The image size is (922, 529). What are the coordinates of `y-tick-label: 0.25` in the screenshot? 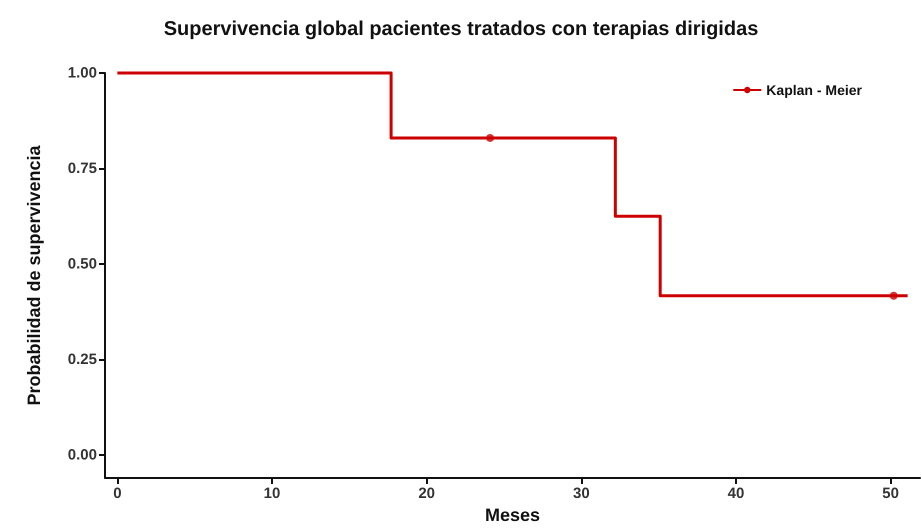 It's located at (82, 359).